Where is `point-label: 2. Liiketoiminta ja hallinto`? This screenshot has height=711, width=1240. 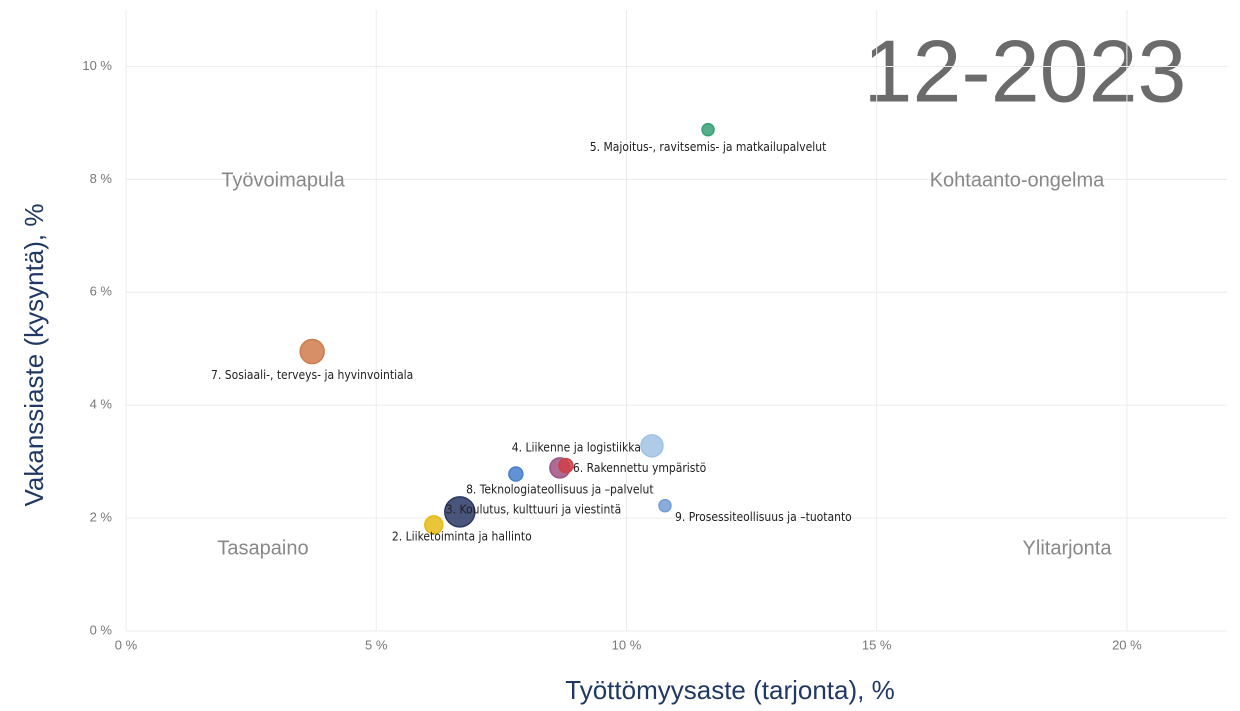 point-label: 2. Liiketoiminta ja hallinto is located at coordinates (462, 536).